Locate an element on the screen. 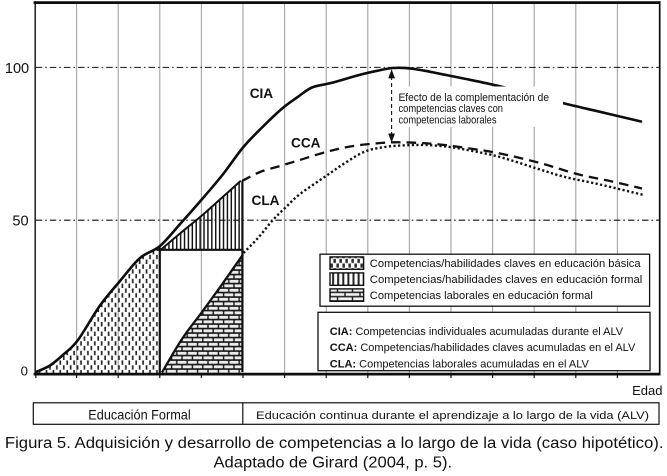 The image size is (667, 476). svg-text: CCA is located at coordinates (306, 142).